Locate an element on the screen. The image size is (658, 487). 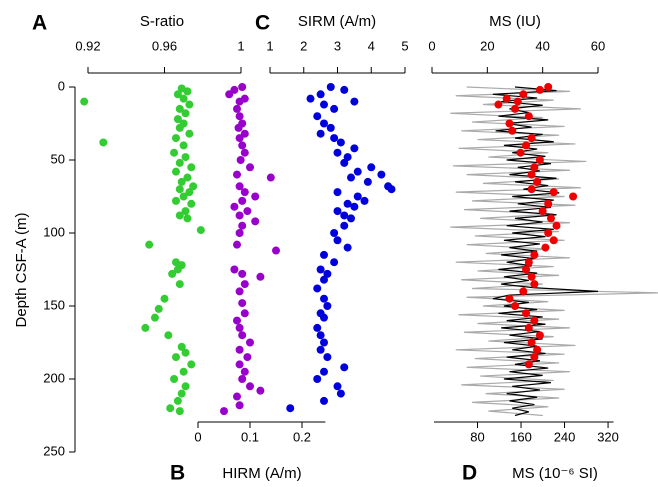
x-tick-label: 80 is located at coordinates (477, 436).